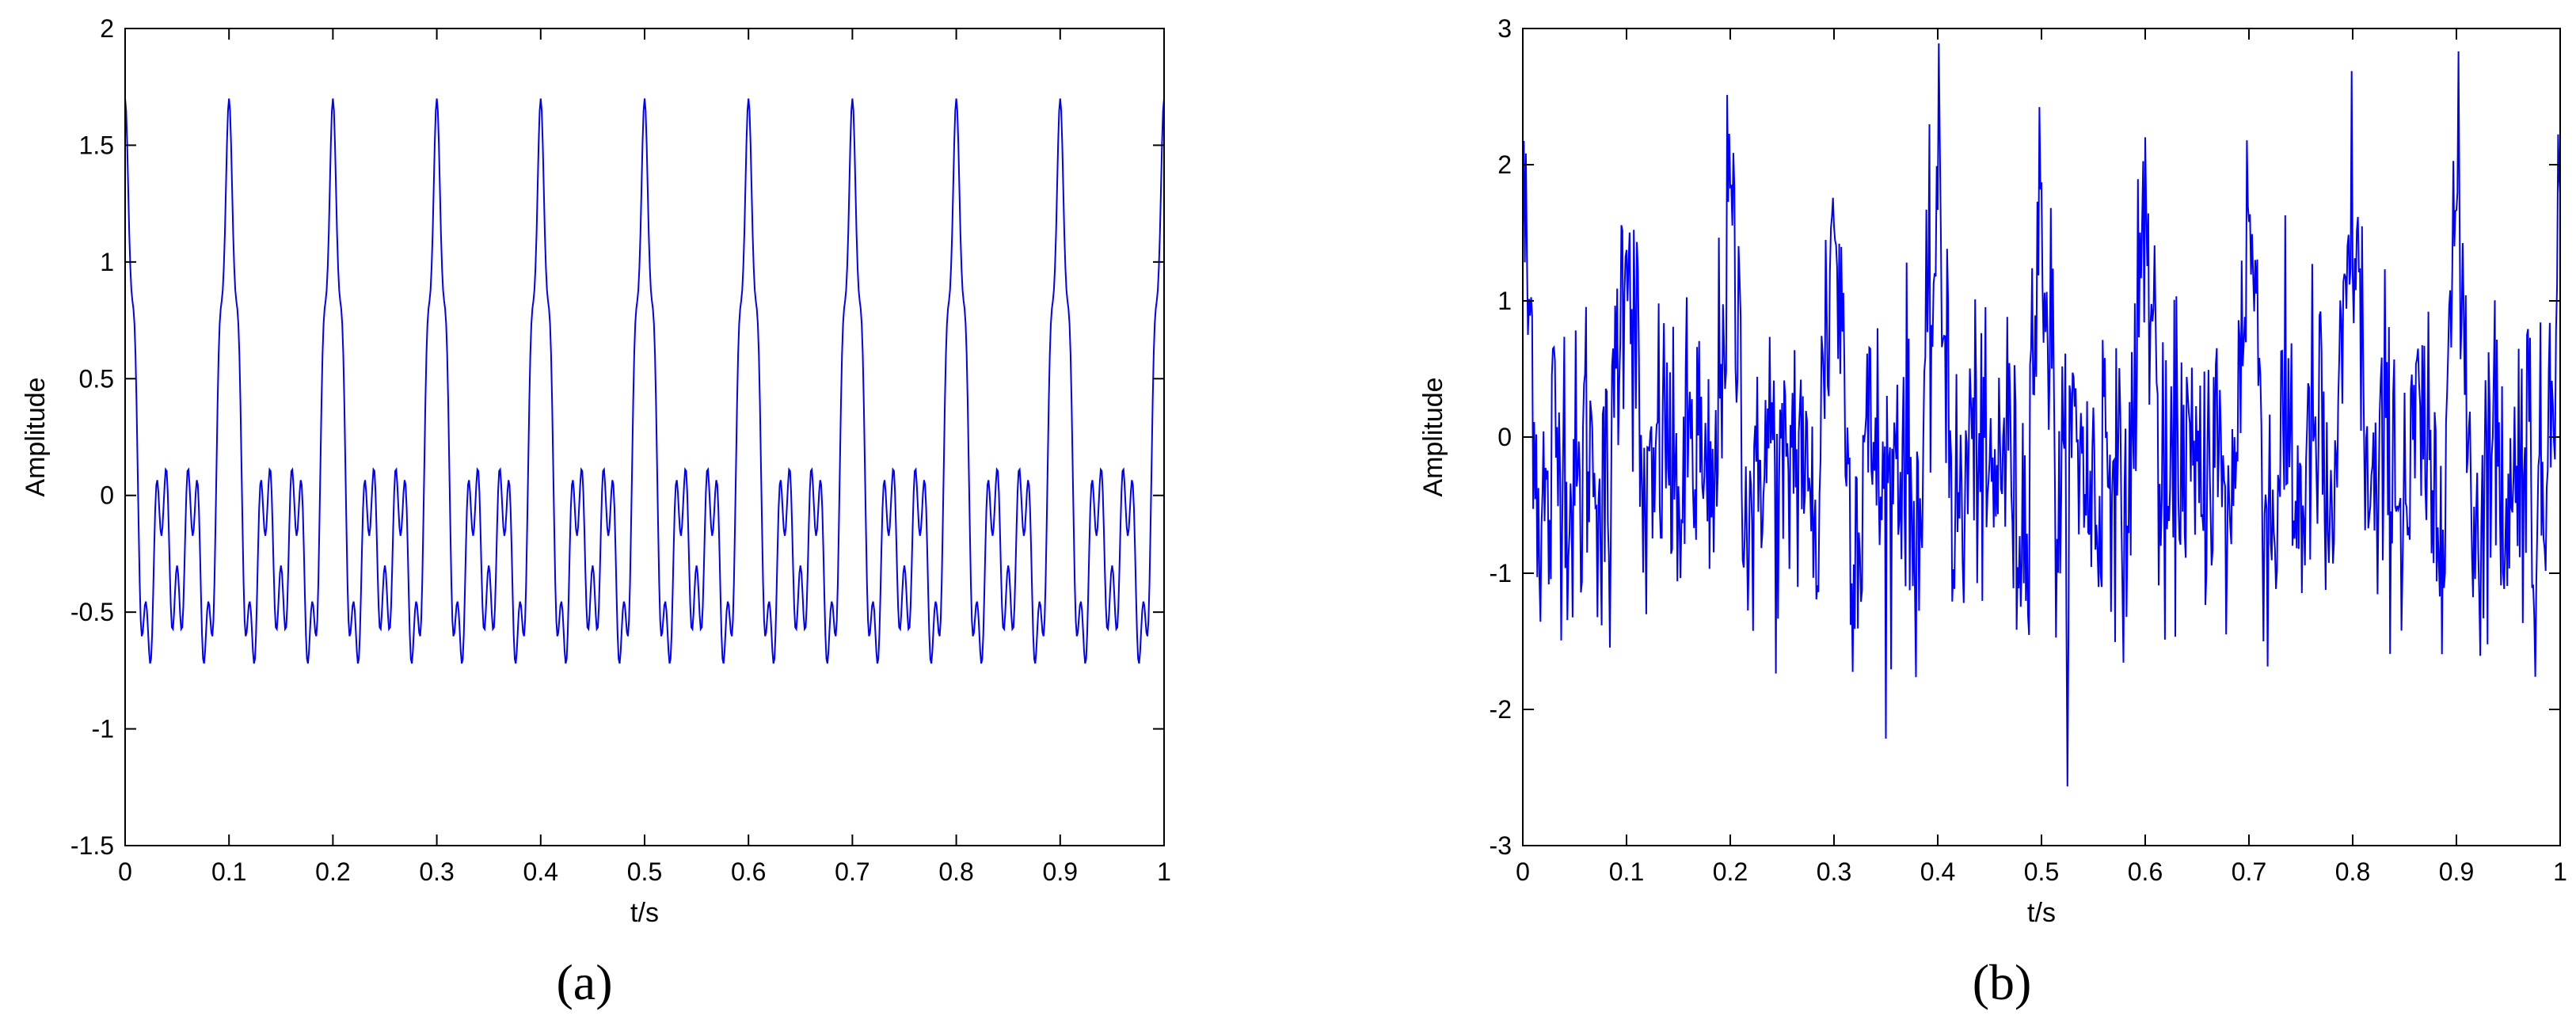  I want to click on y-tick-label: -3, so click(1501, 846).